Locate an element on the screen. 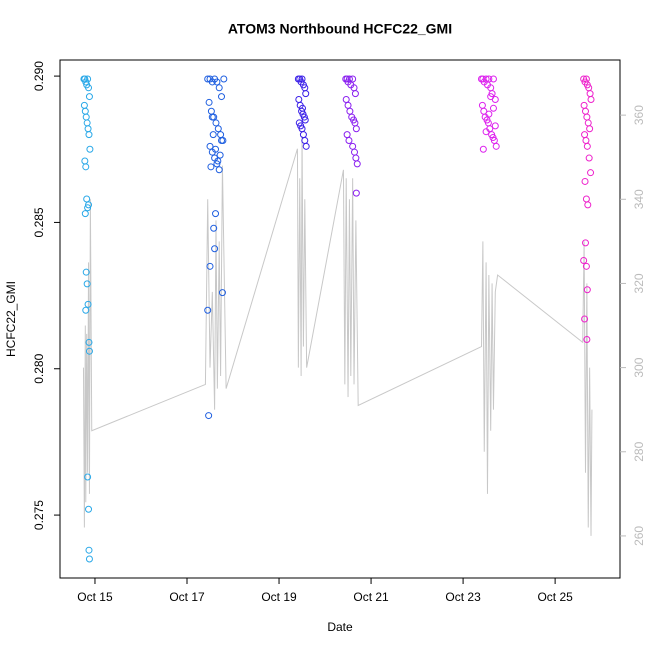 This screenshot has width=650, height=650. y-tick-label: 0.275 is located at coordinates (39, 515).